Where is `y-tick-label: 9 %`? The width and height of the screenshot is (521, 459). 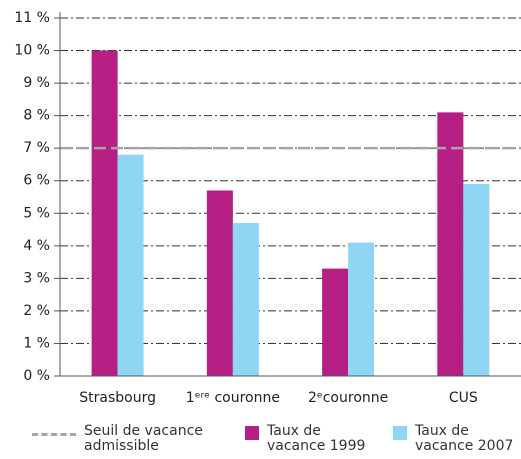 y-tick-label: 9 % is located at coordinates (36, 83).